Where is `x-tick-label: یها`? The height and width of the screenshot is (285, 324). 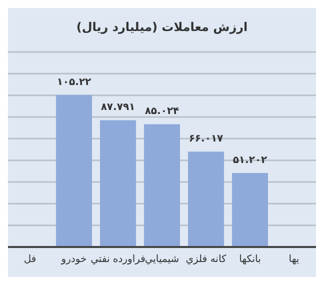 x-tick-label: یها is located at coordinates (294, 260).